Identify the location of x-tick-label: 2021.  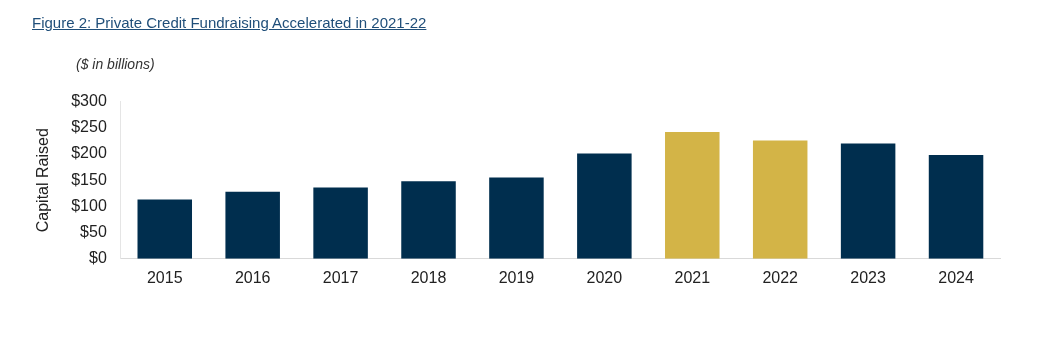
(692, 277).